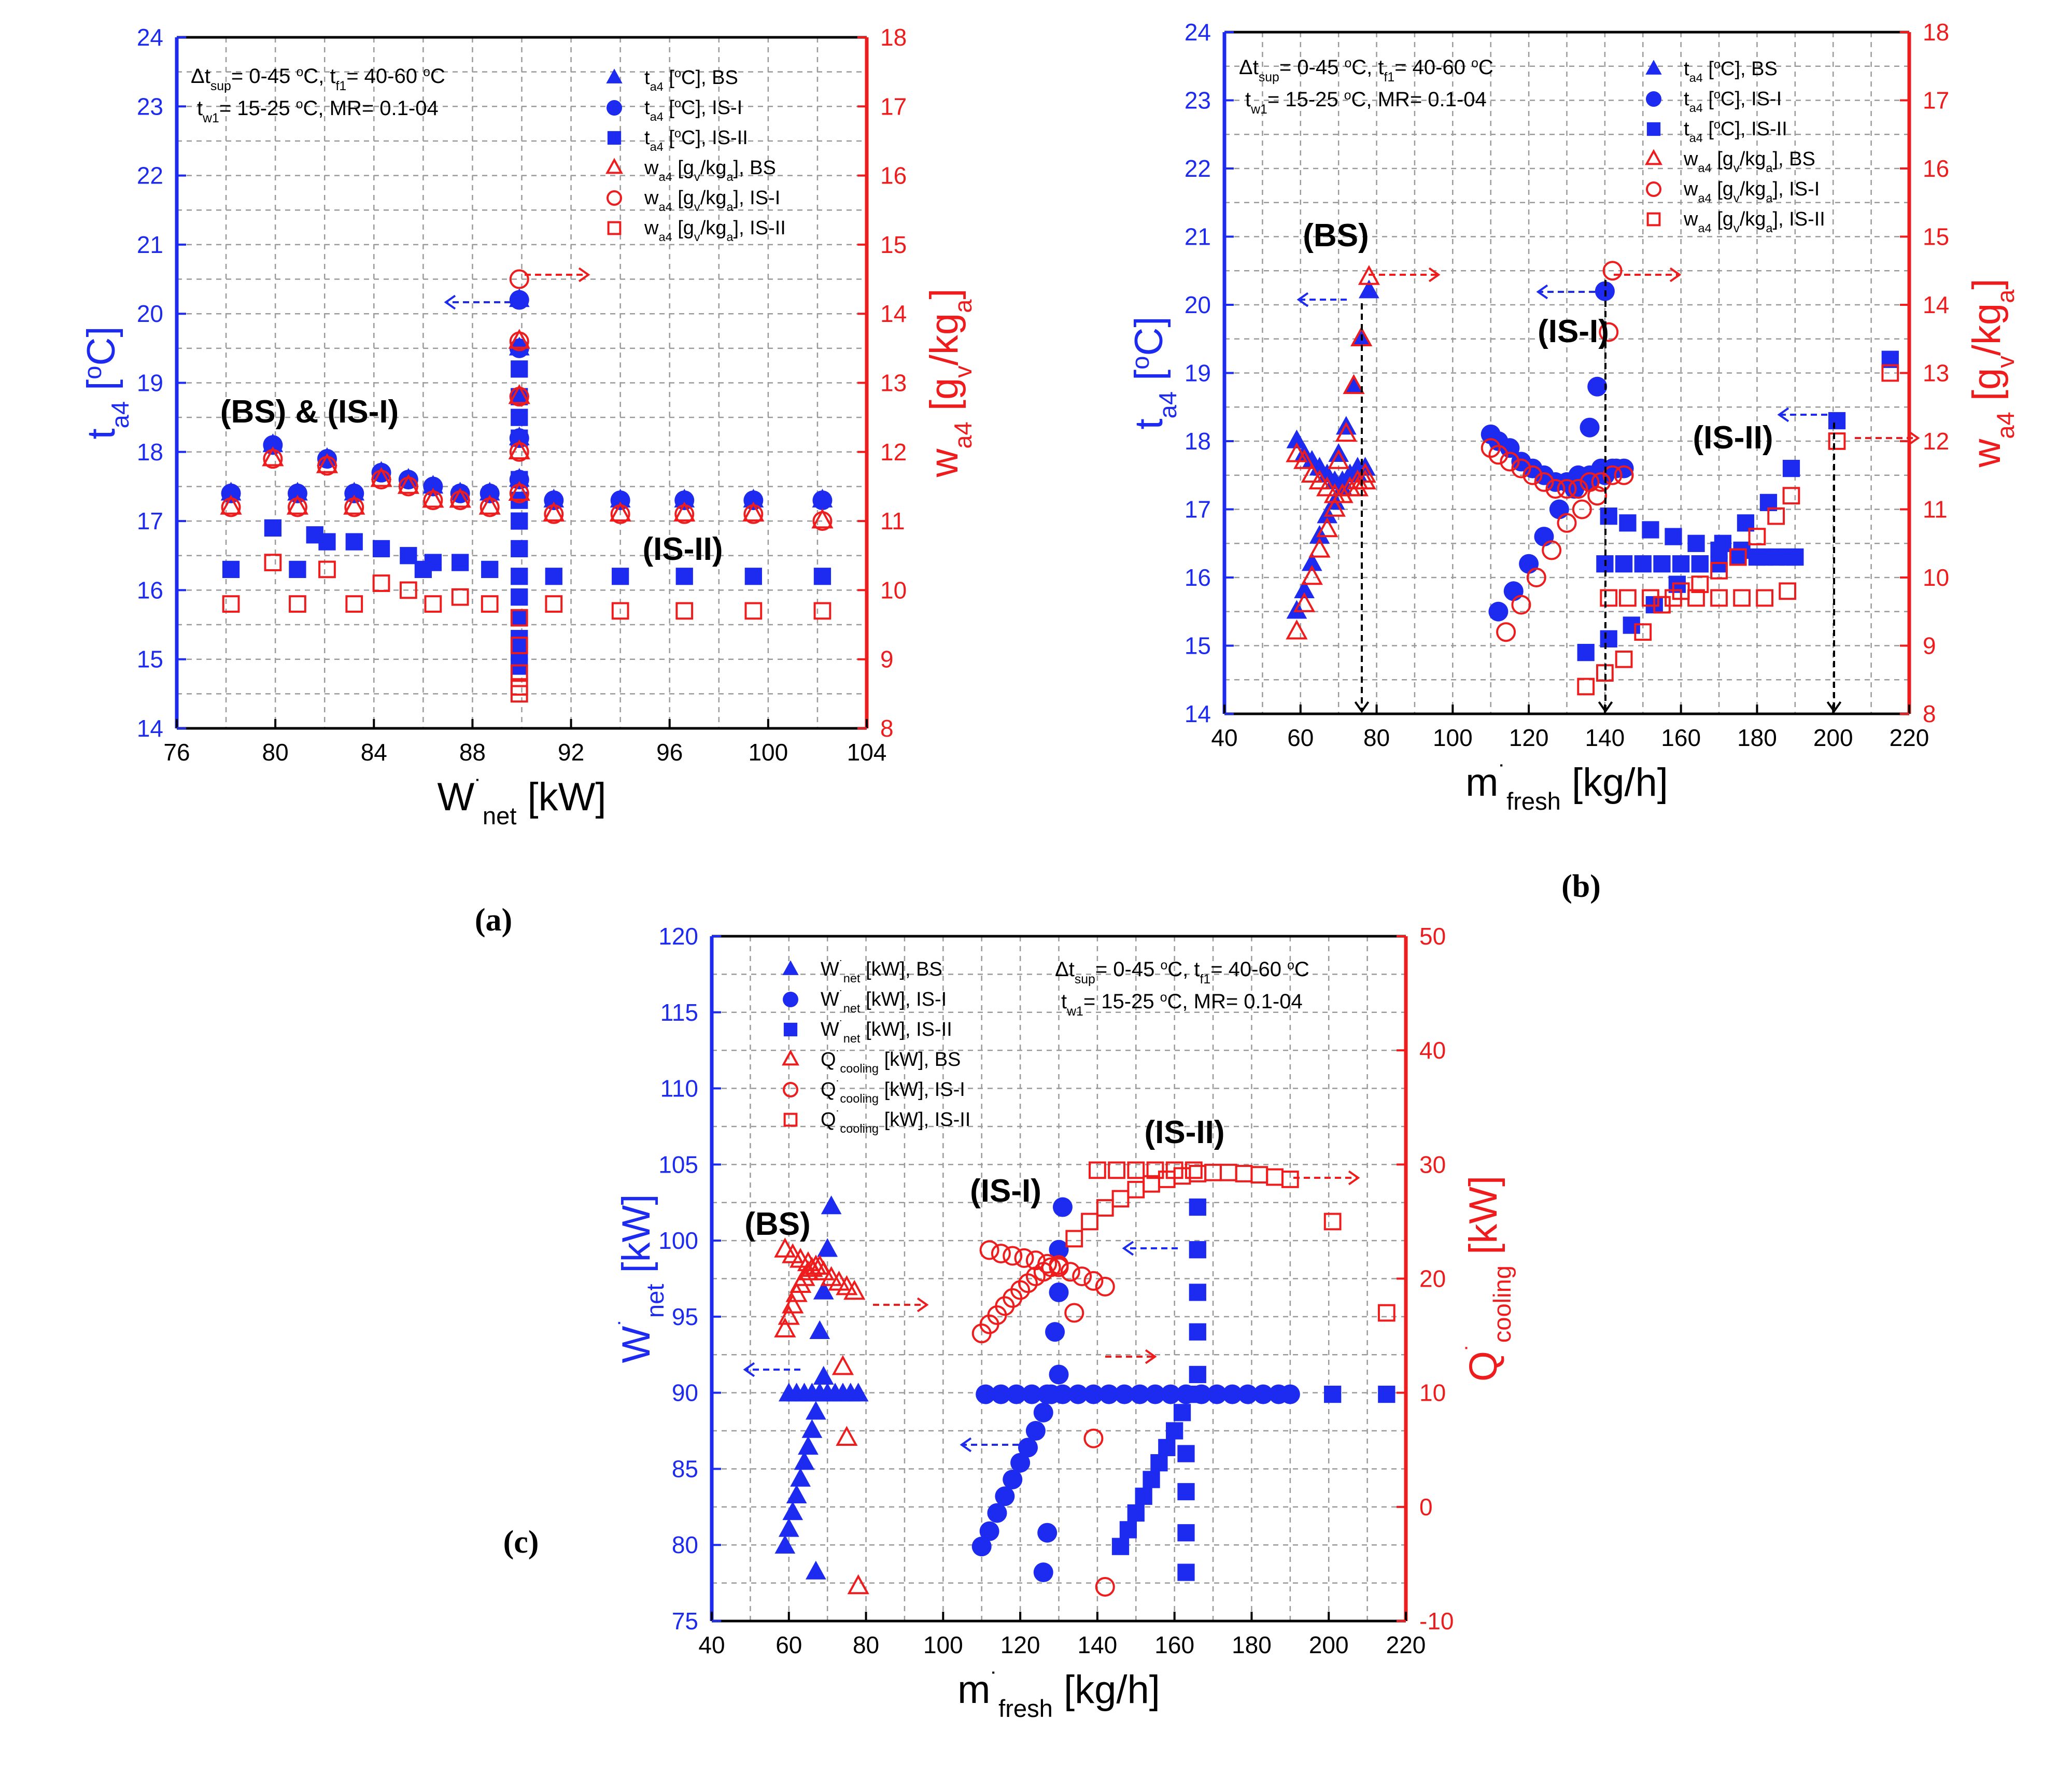 The height and width of the screenshot is (1775, 2072). I want to click on y-right-tick-label: 14, so click(893, 313).